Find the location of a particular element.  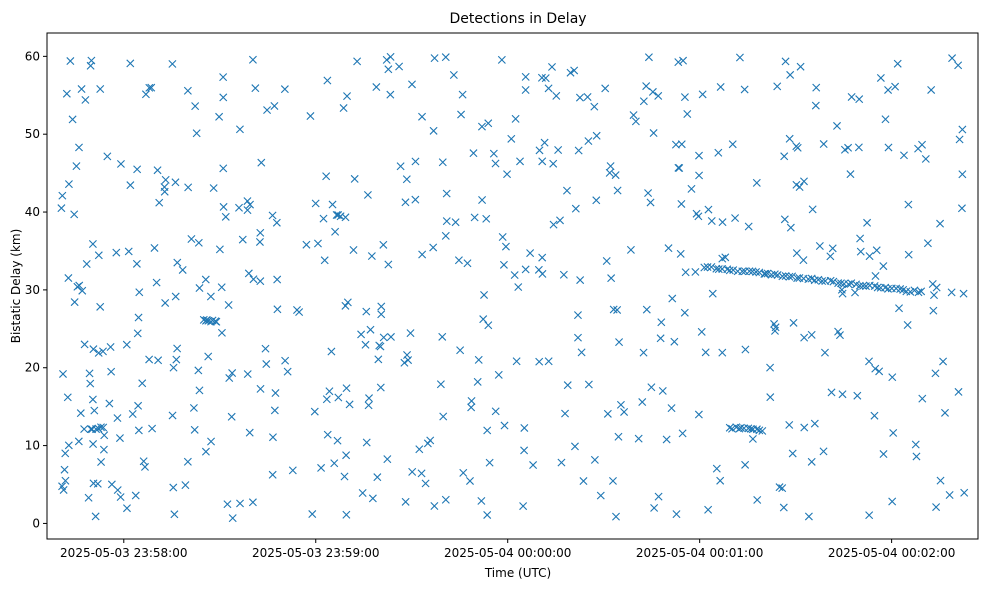

y-tick-label: 30 is located at coordinates (32, 290).